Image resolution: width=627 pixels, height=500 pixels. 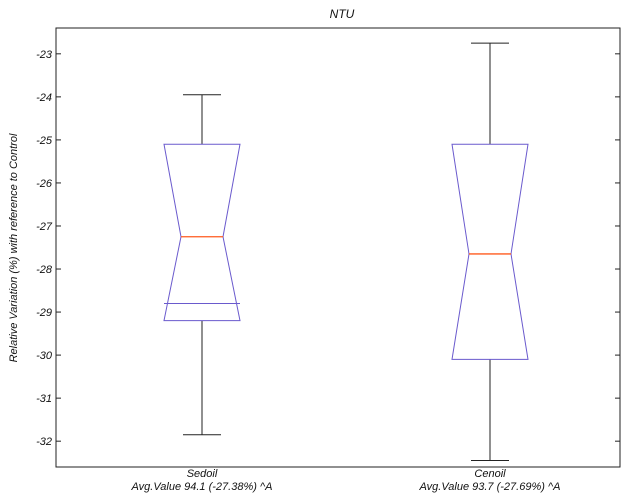 What do you see at coordinates (44, 313) in the screenshot?
I see `y-tick-label: -29` at bounding box center [44, 313].